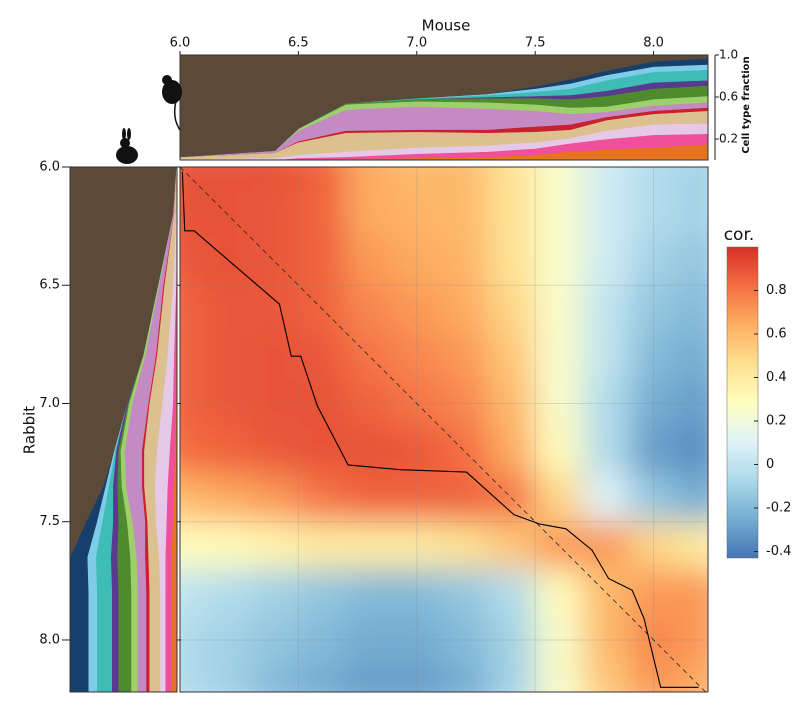 Image resolution: width=793 pixels, height=723 pixels. What do you see at coordinates (746, 104) in the screenshot?
I see `fraction-axis-title: Cell type fraction` at bounding box center [746, 104].